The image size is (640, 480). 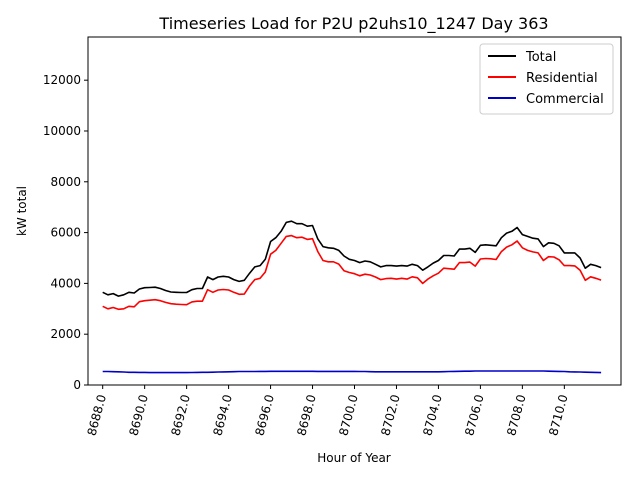 I want to click on x-tick-label: 8702.0, so click(x=390, y=415).